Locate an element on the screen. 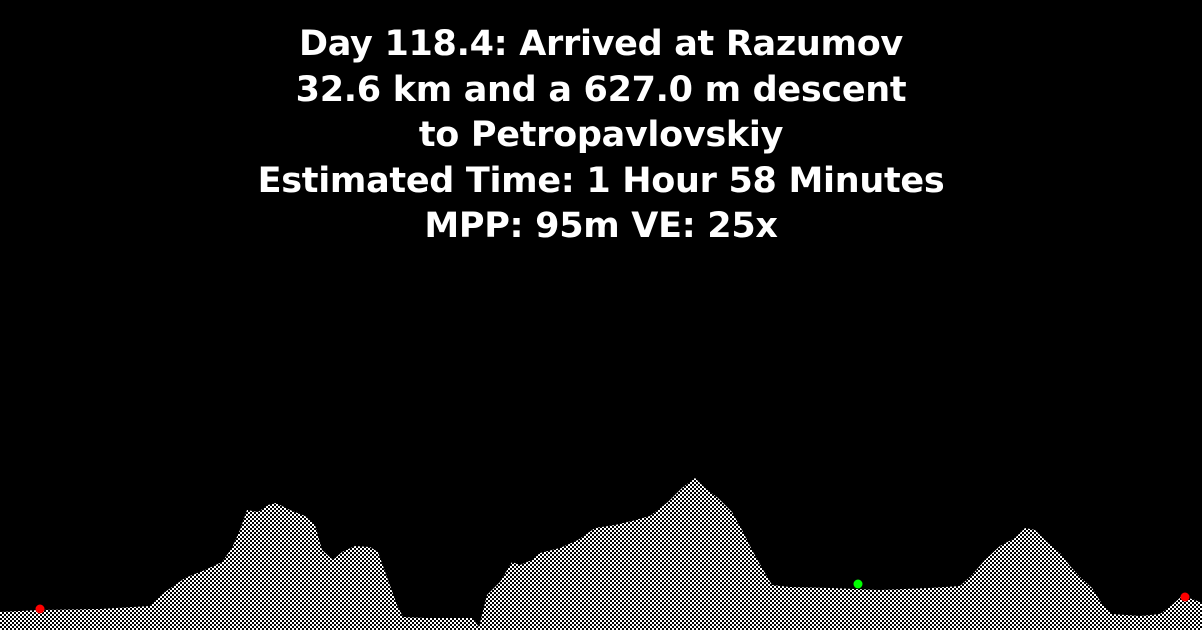  day-arrival-title: Day 118.4: Arrived at Razumov is located at coordinates (601, 44).